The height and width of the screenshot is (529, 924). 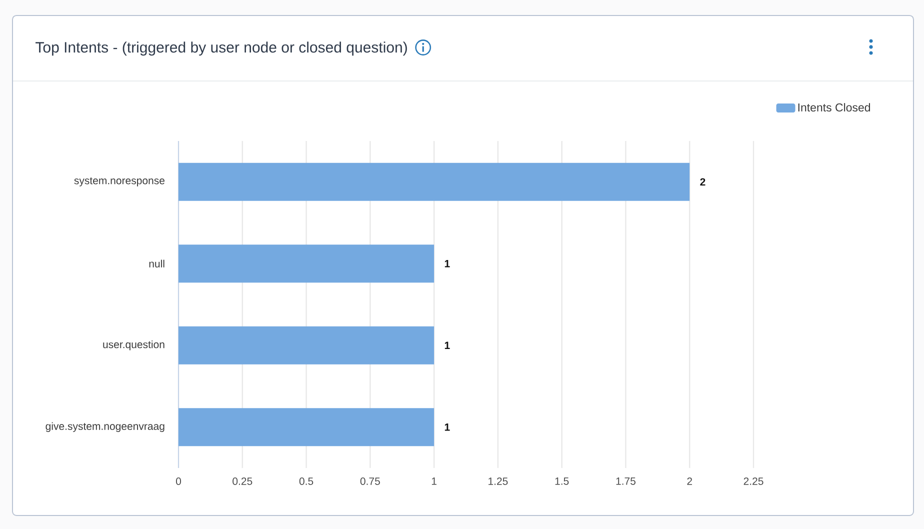 I want to click on y-tick-label: give.system.nogeenvraag, so click(x=105, y=427).